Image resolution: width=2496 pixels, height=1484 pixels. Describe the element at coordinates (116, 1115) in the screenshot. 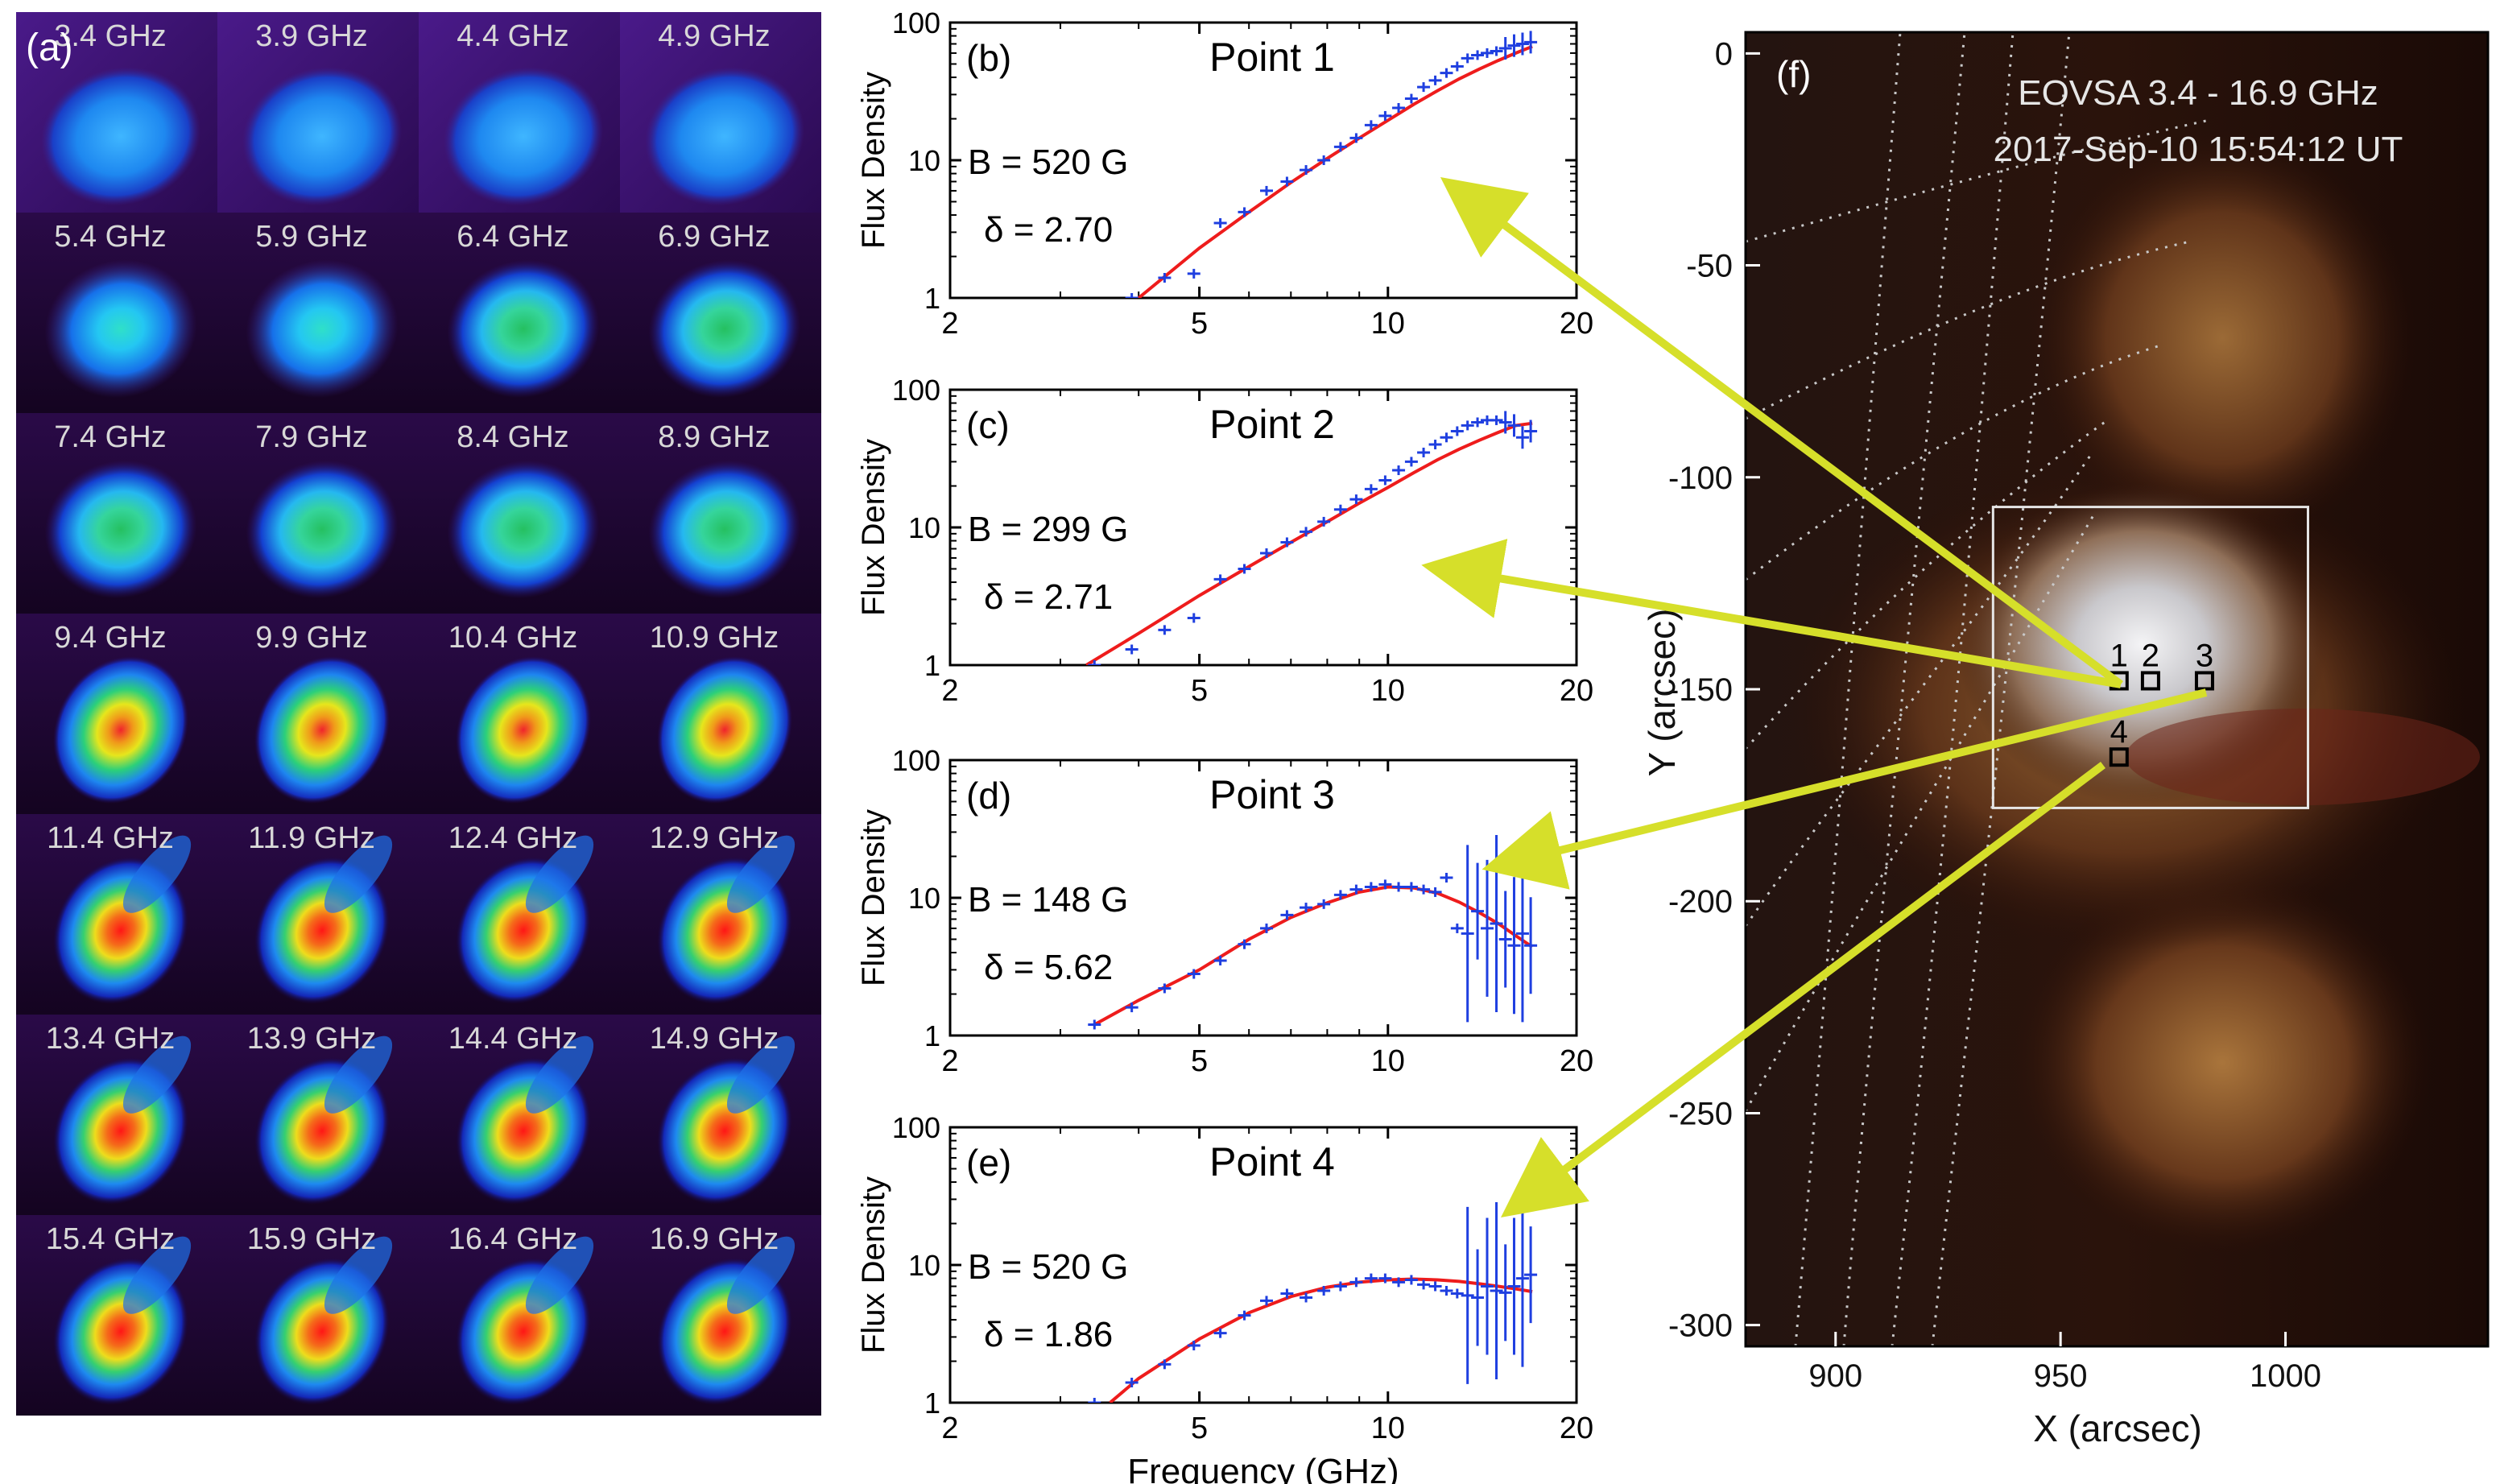

I see `image-cell: 13.4 GHz` at that location.